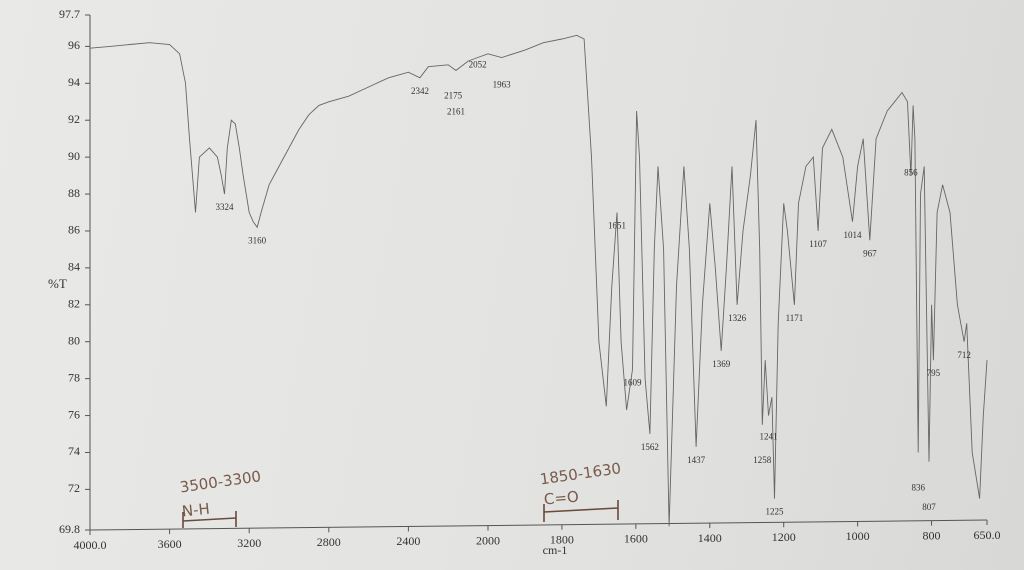  What do you see at coordinates (580, 473) in the screenshot?
I see `annotation-range: 1850-1630` at bounding box center [580, 473].